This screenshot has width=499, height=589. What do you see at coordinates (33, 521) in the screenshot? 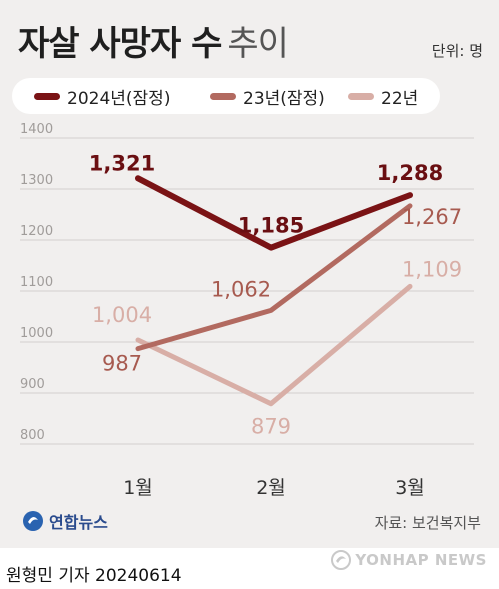
I see `yonhap-logo-icon` at bounding box center [33, 521].